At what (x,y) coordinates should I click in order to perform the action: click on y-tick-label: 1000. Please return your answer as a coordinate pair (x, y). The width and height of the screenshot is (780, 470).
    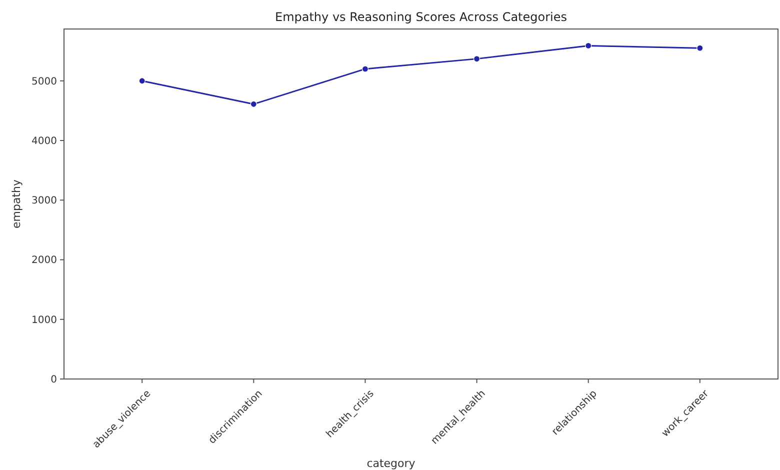
    Looking at the image, I should click on (44, 320).